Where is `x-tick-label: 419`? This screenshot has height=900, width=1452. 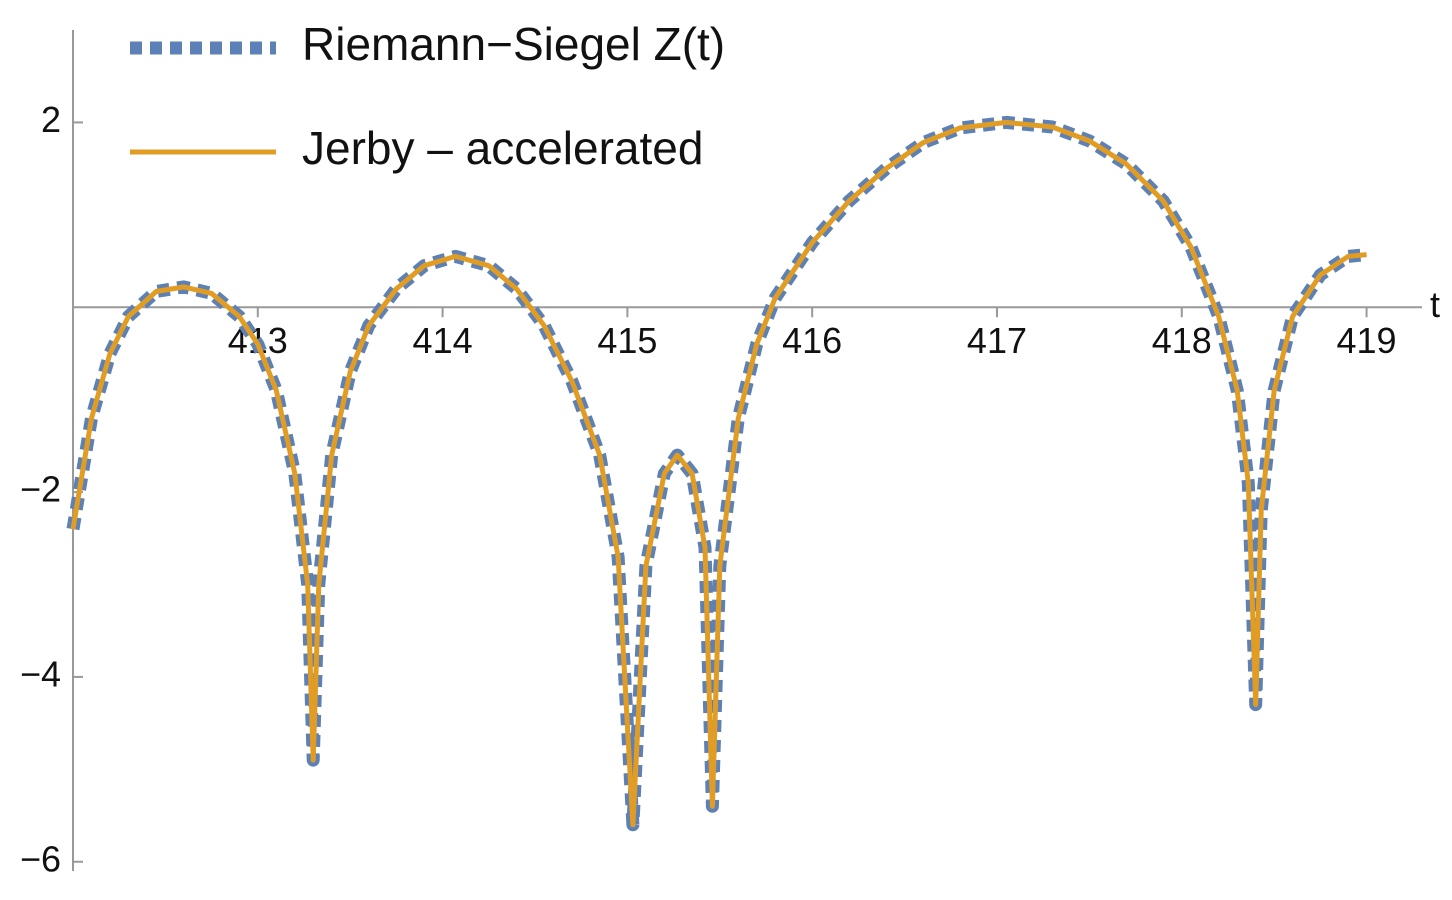 x-tick-label: 419 is located at coordinates (1367, 340).